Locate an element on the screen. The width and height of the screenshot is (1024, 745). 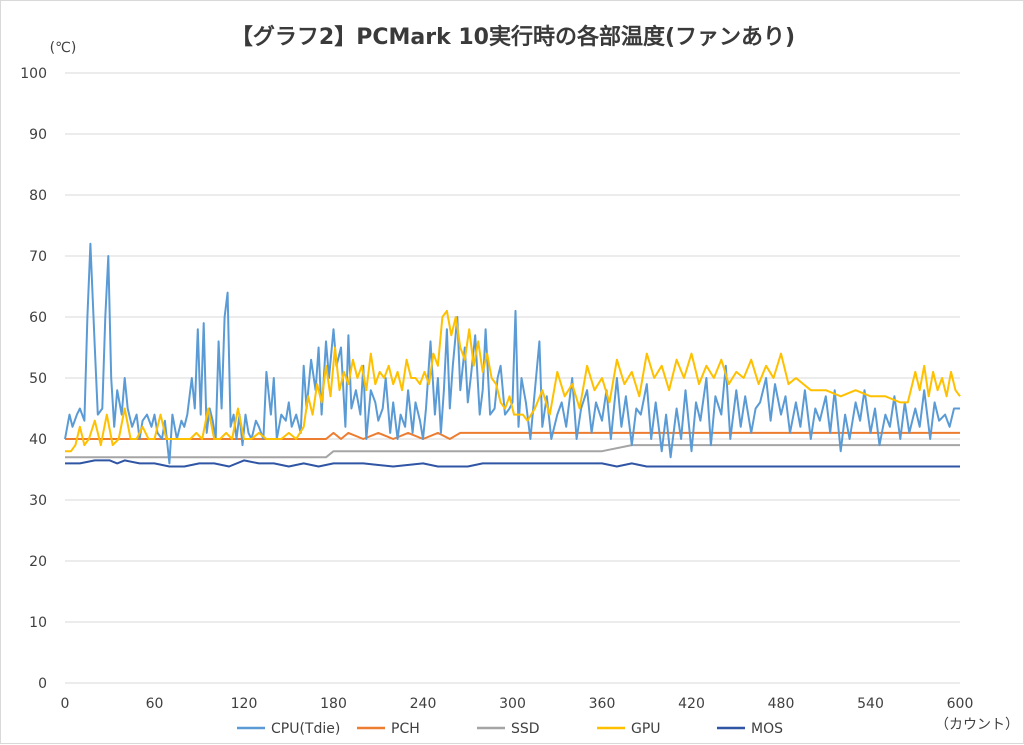
y-tick-label: 80 is located at coordinates (38, 196).